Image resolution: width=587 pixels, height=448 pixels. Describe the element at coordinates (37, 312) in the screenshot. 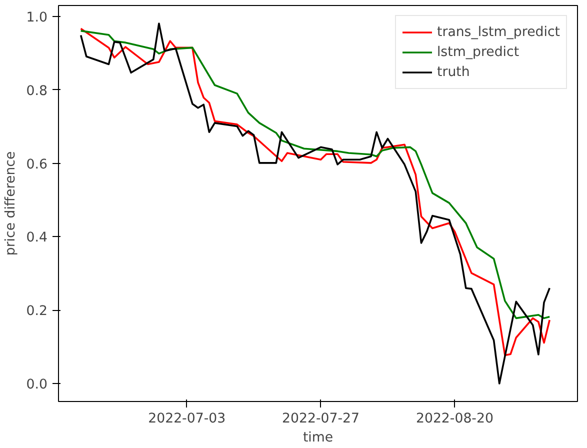

I see `y-tick-label: 0.2` at that location.